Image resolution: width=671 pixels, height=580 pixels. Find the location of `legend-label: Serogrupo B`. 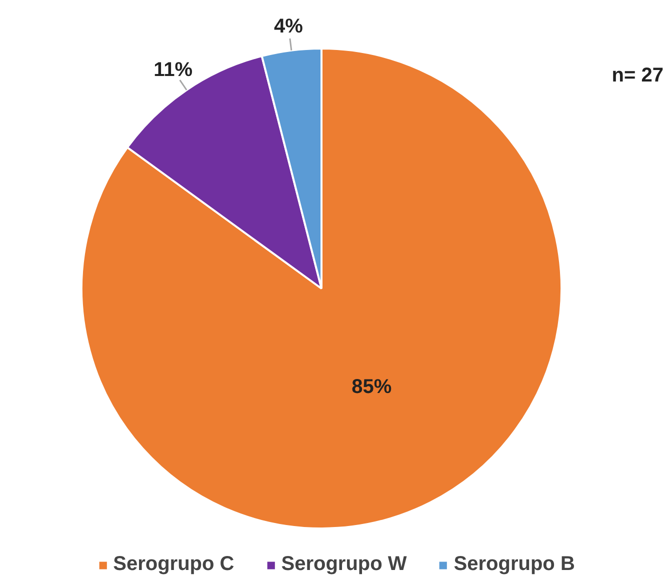

legend-label: Serogrupo B is located at coordinates (514, 564).